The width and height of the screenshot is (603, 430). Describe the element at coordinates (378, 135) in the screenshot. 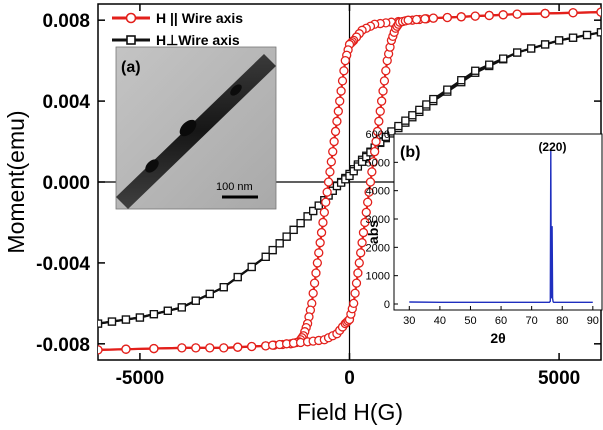

I see `inset-y-tick-label: 6000` at that location.